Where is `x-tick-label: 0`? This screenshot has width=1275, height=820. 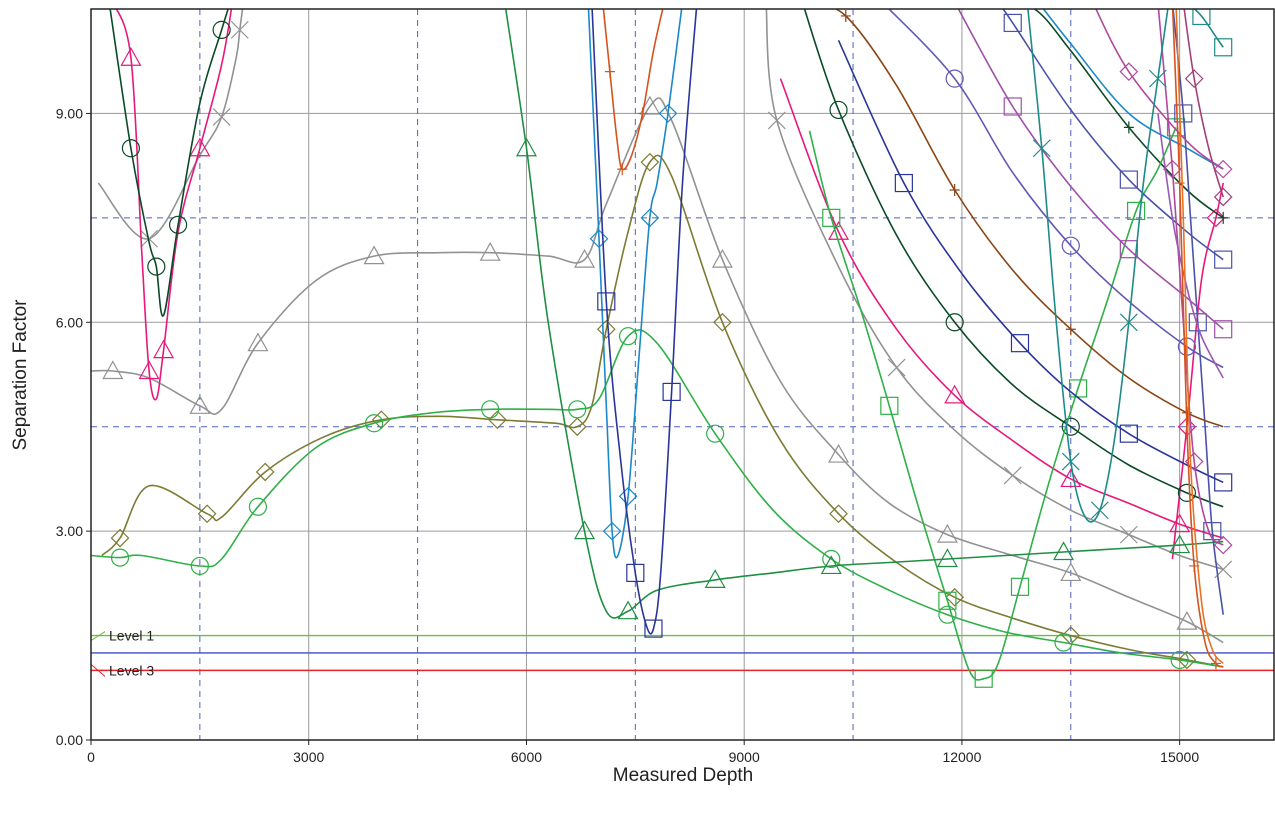 x-tick-label: 0 is located at coordinates (91, 757).